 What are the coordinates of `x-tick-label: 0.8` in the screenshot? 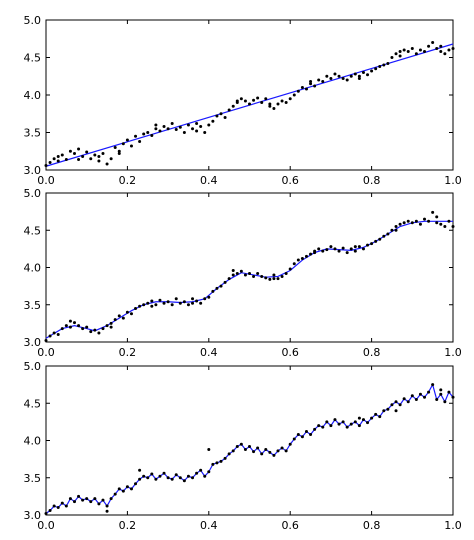 It's located at (372, 525).